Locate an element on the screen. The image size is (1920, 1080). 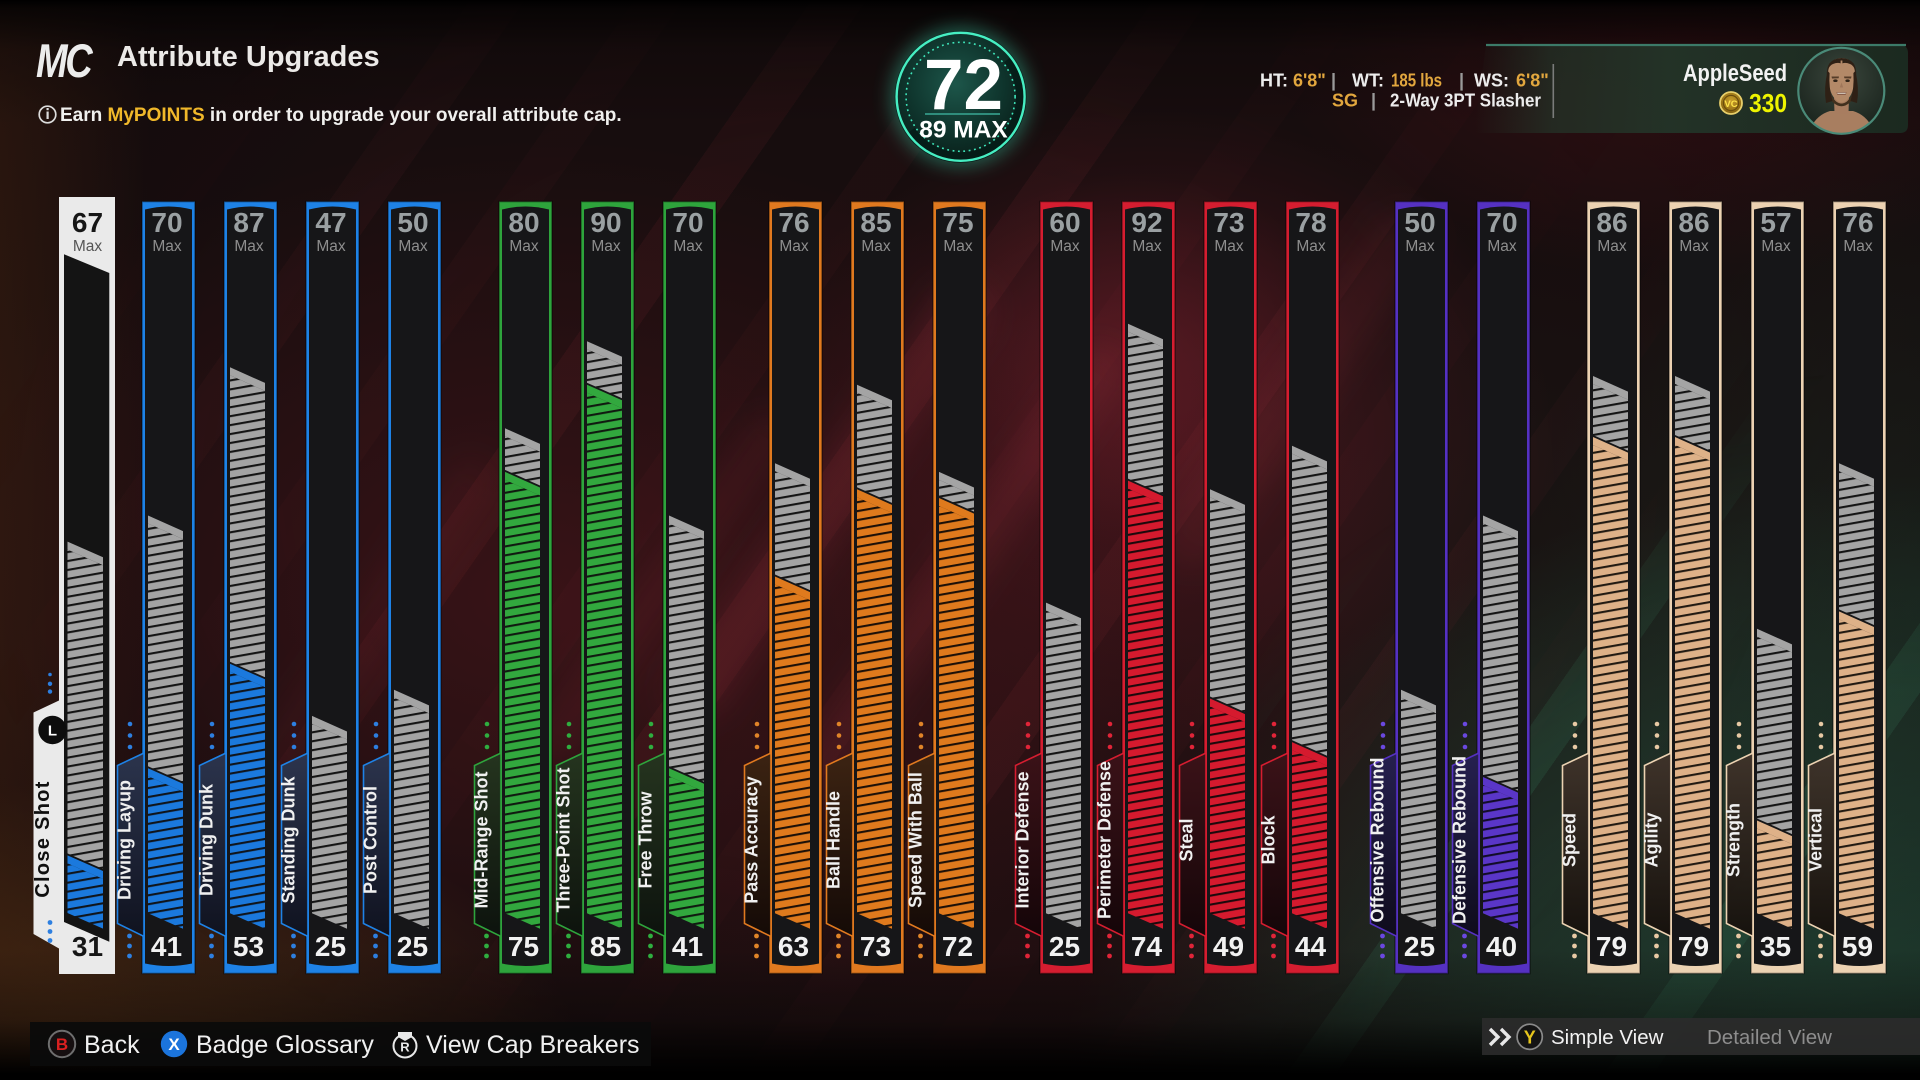
svg-text: Simple View is located at coordinates (1607, 1037).